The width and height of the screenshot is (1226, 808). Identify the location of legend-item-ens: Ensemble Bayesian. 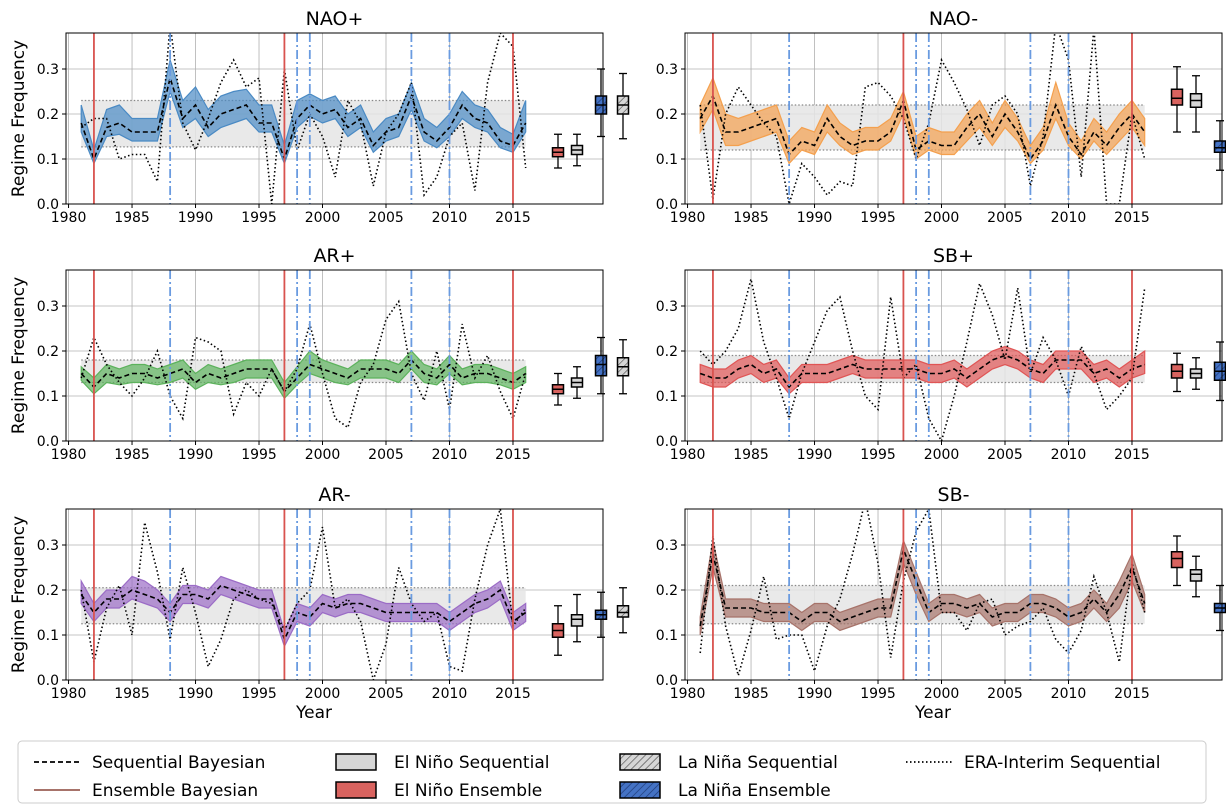
(146, 791).